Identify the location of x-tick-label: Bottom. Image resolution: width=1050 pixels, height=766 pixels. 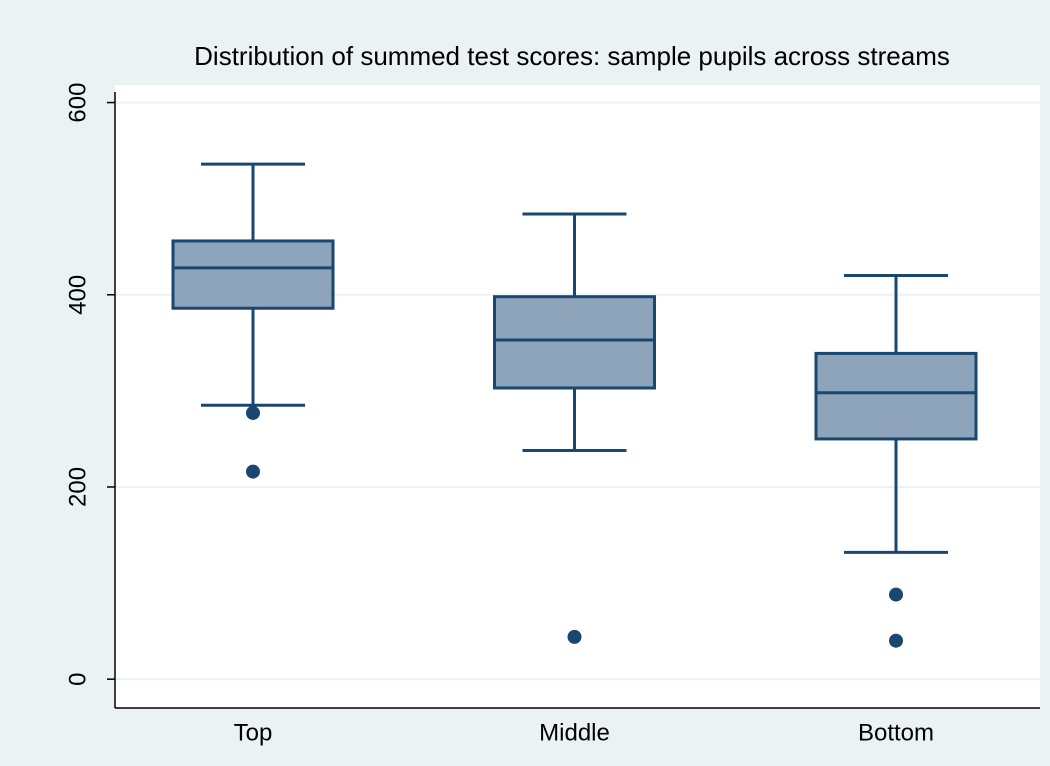
(896, 732).